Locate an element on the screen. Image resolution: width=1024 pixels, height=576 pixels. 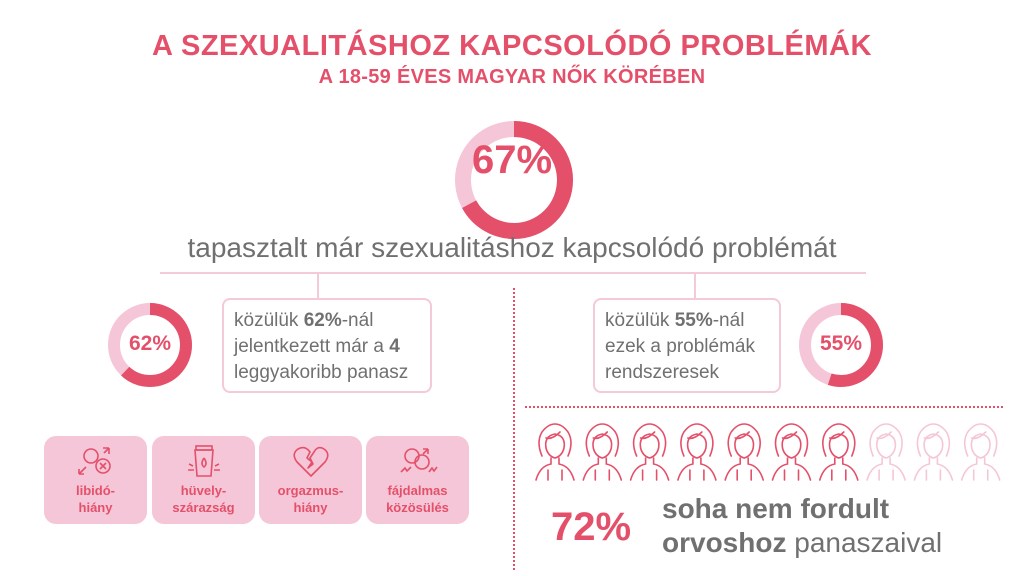
left-donut-arc is located at coordinates (150, 345).